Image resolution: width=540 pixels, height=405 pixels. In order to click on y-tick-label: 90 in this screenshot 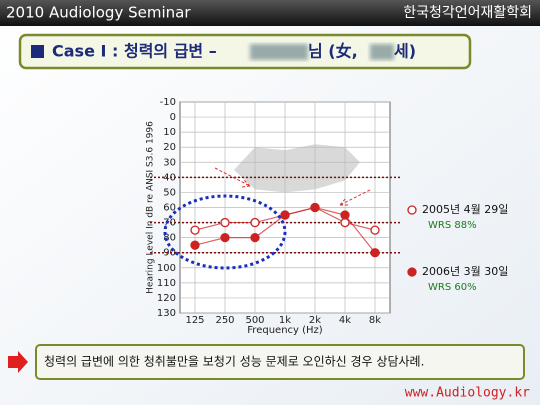, I will do `click(169, 253)`.